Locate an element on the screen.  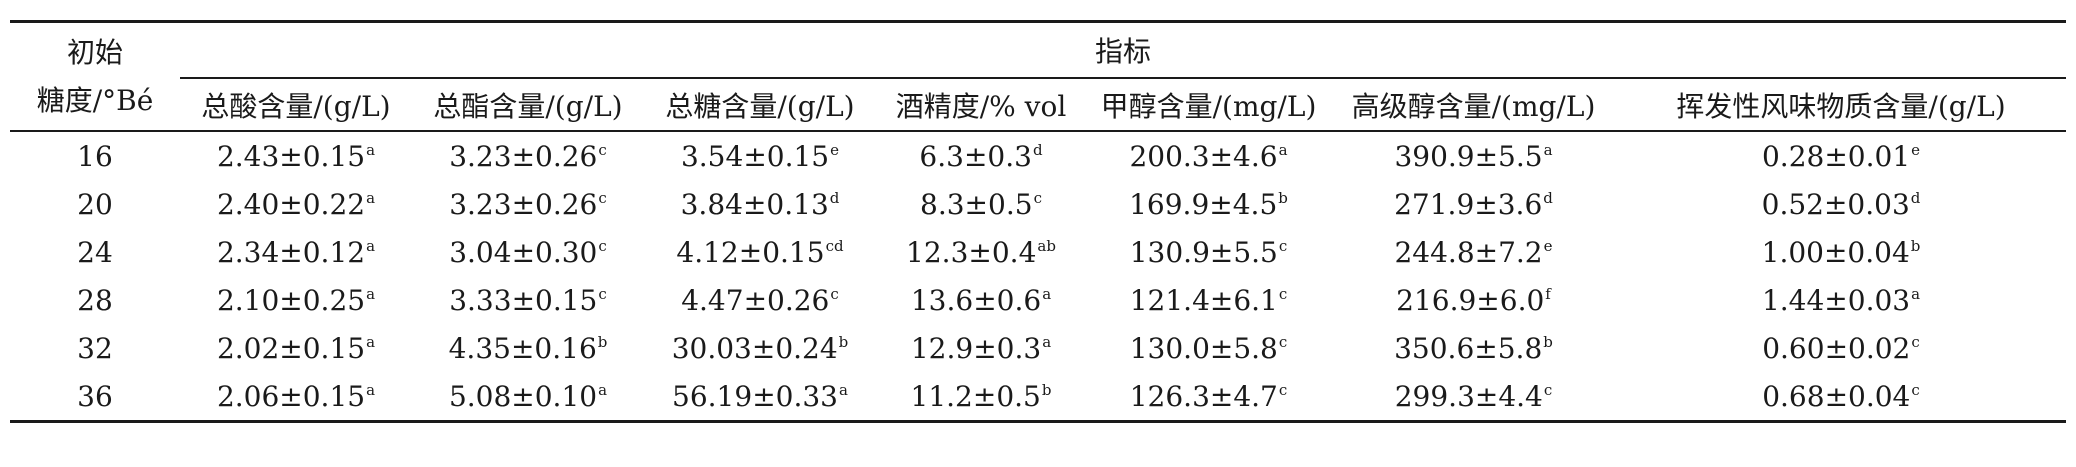
cell-methanol: 130.0±5.8c is located at coordinates (1208, 348).